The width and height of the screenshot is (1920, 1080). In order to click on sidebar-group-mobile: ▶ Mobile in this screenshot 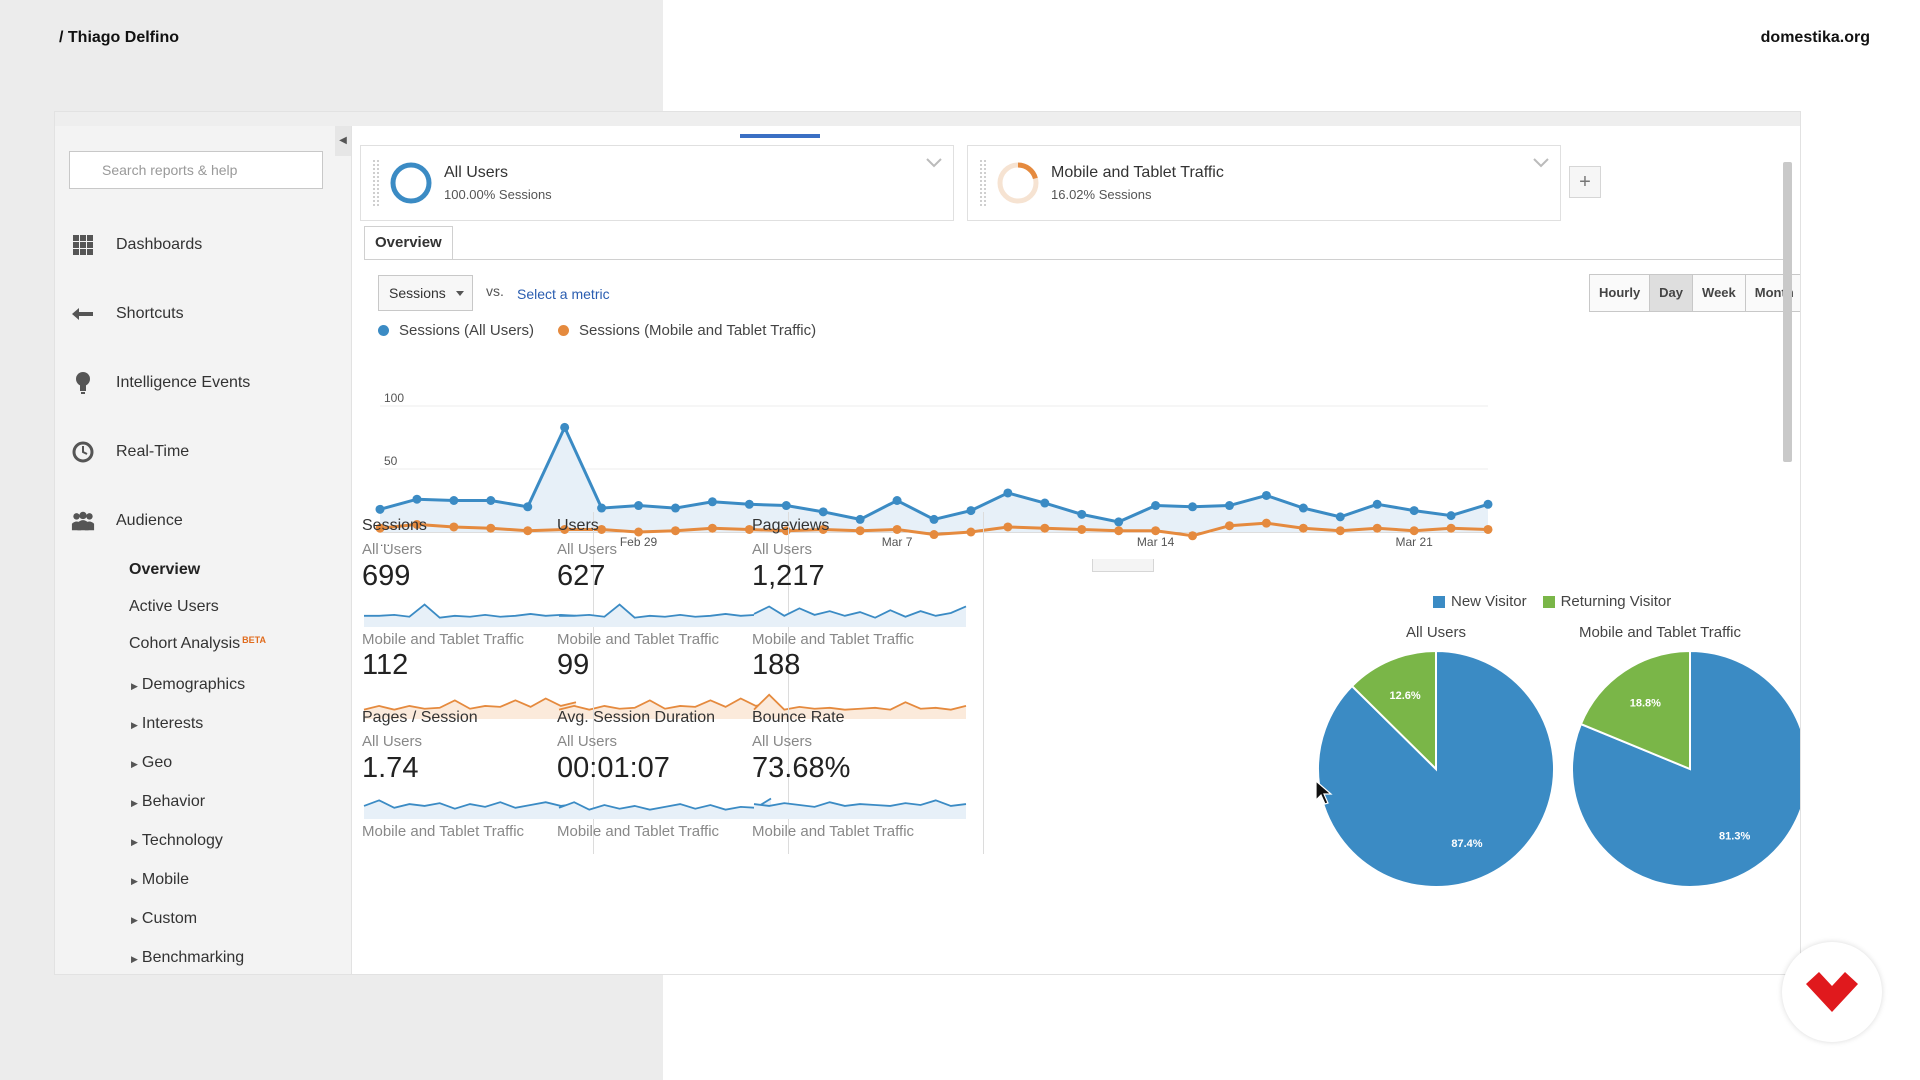, I will do `click(160, 880)`.